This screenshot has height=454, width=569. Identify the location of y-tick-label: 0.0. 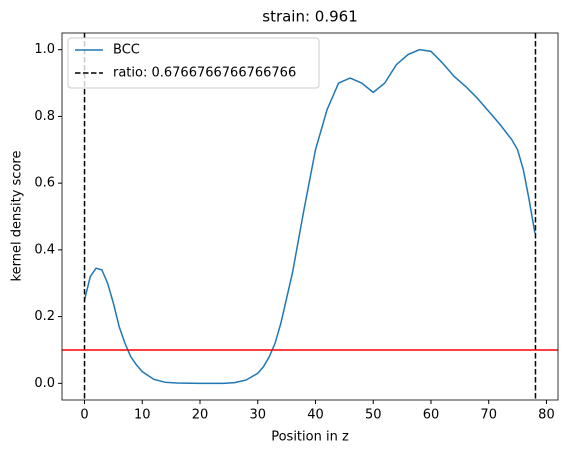
(44, 383).